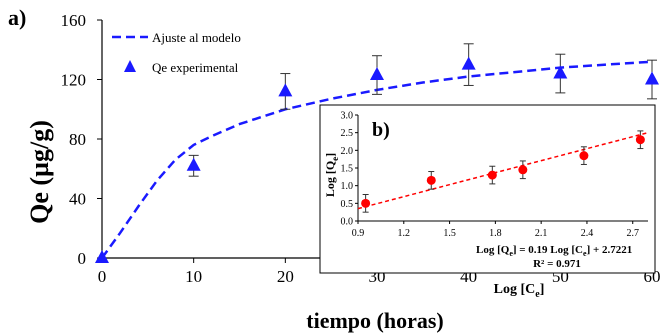  I want to click on inset-x-tick-label: 1.5, so click(449, 233).